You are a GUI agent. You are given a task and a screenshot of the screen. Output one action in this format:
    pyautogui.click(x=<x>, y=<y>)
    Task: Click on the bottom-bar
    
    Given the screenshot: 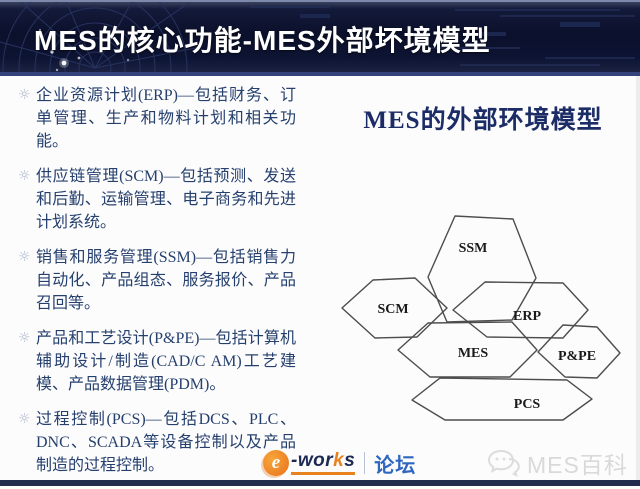 What is the action you would take?
    pyautogui.click(x=320, y=483)
    